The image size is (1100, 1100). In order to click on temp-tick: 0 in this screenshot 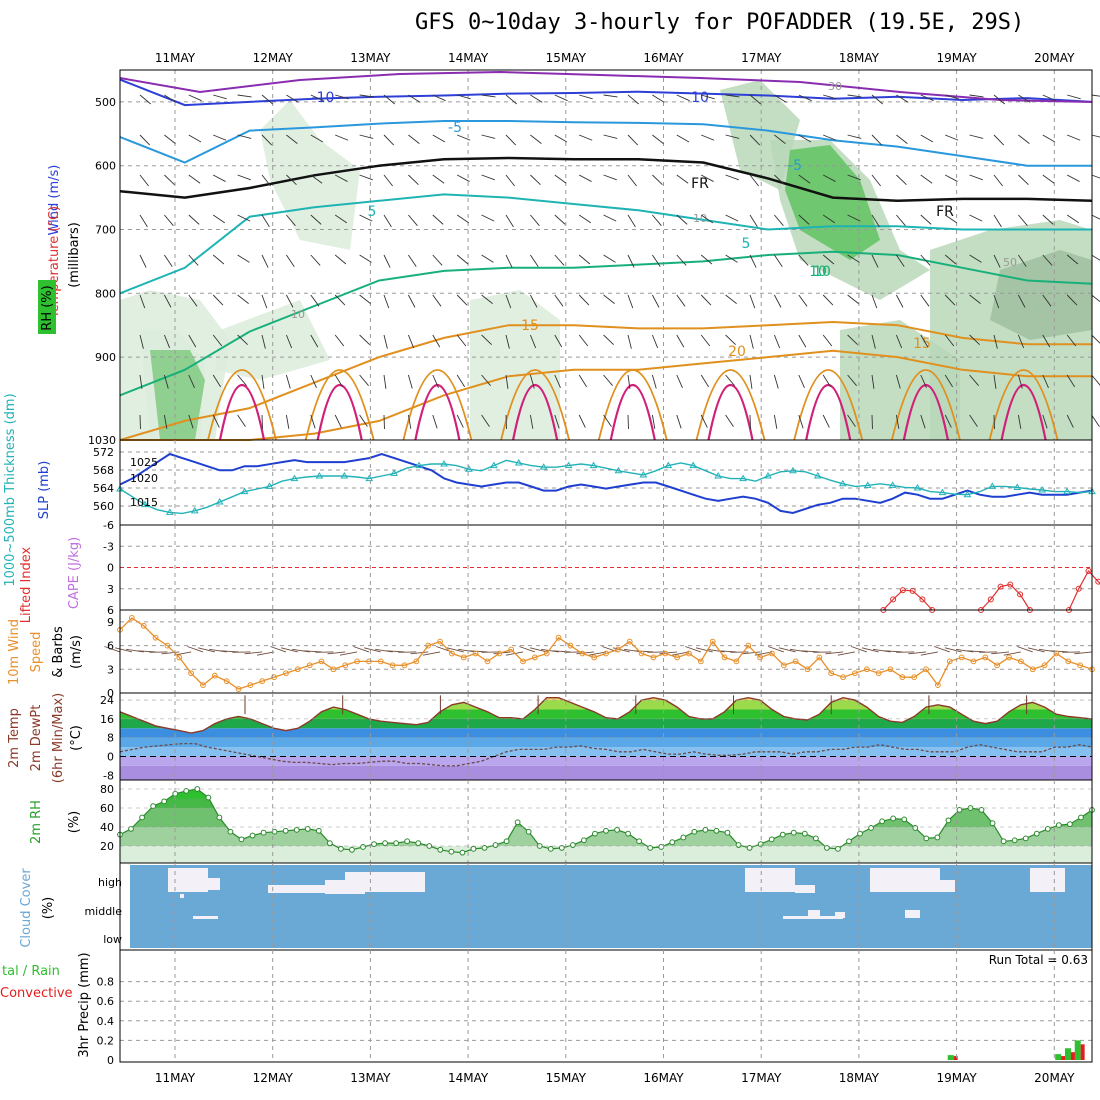, I will do `click(110, 756)`.